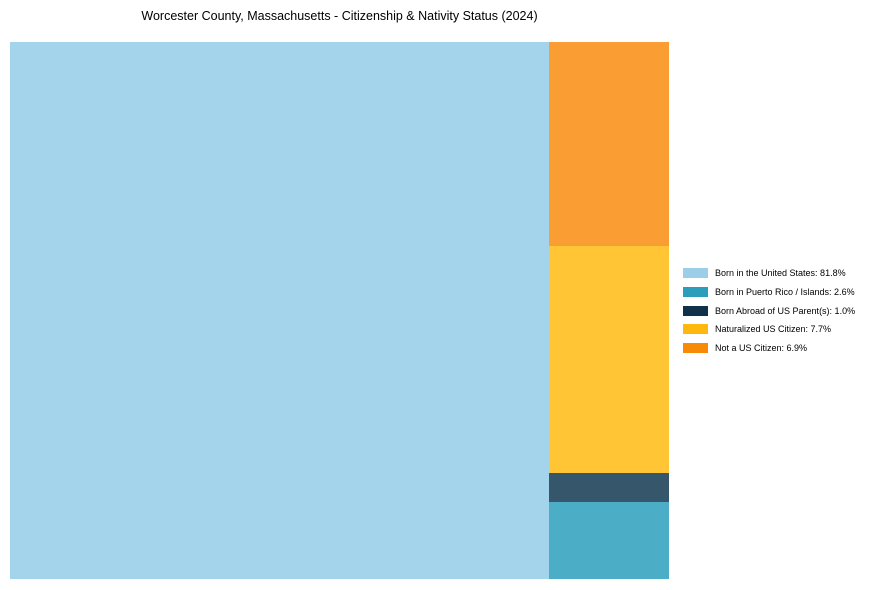  Describe the element at coordinates (609, 144) in the screenshot. I see `treemap-block-not-a-us-citizen` at that location.